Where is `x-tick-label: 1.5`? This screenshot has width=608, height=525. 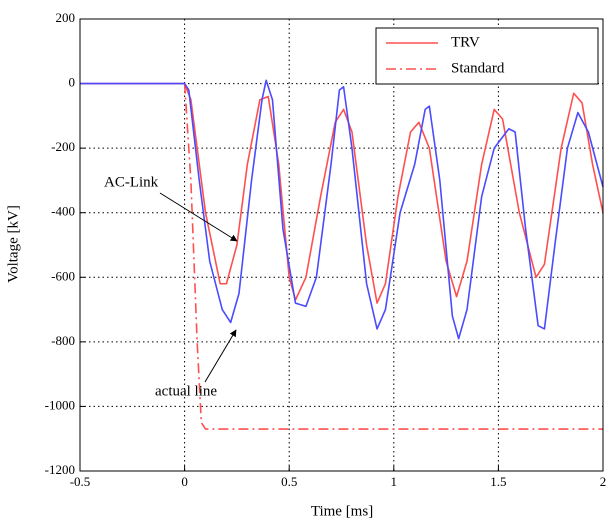
x-tick-label: 1.5 is located at coordinates (498, 481).